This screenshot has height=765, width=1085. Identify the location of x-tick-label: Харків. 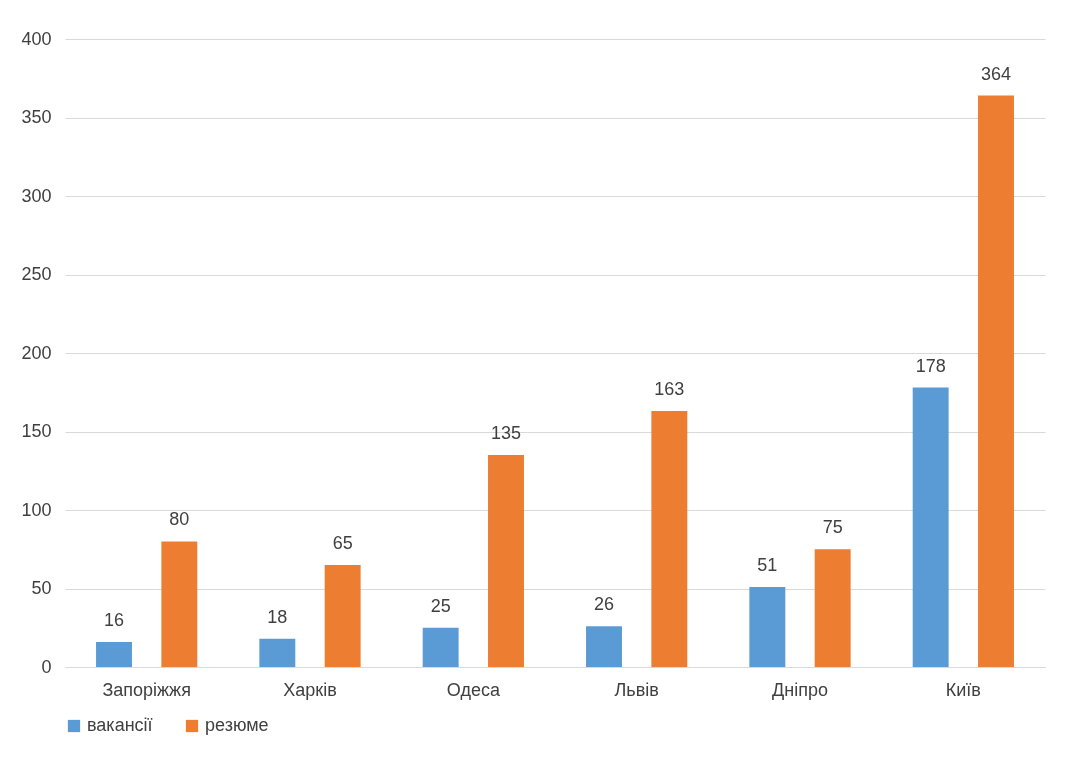
(310, 689).